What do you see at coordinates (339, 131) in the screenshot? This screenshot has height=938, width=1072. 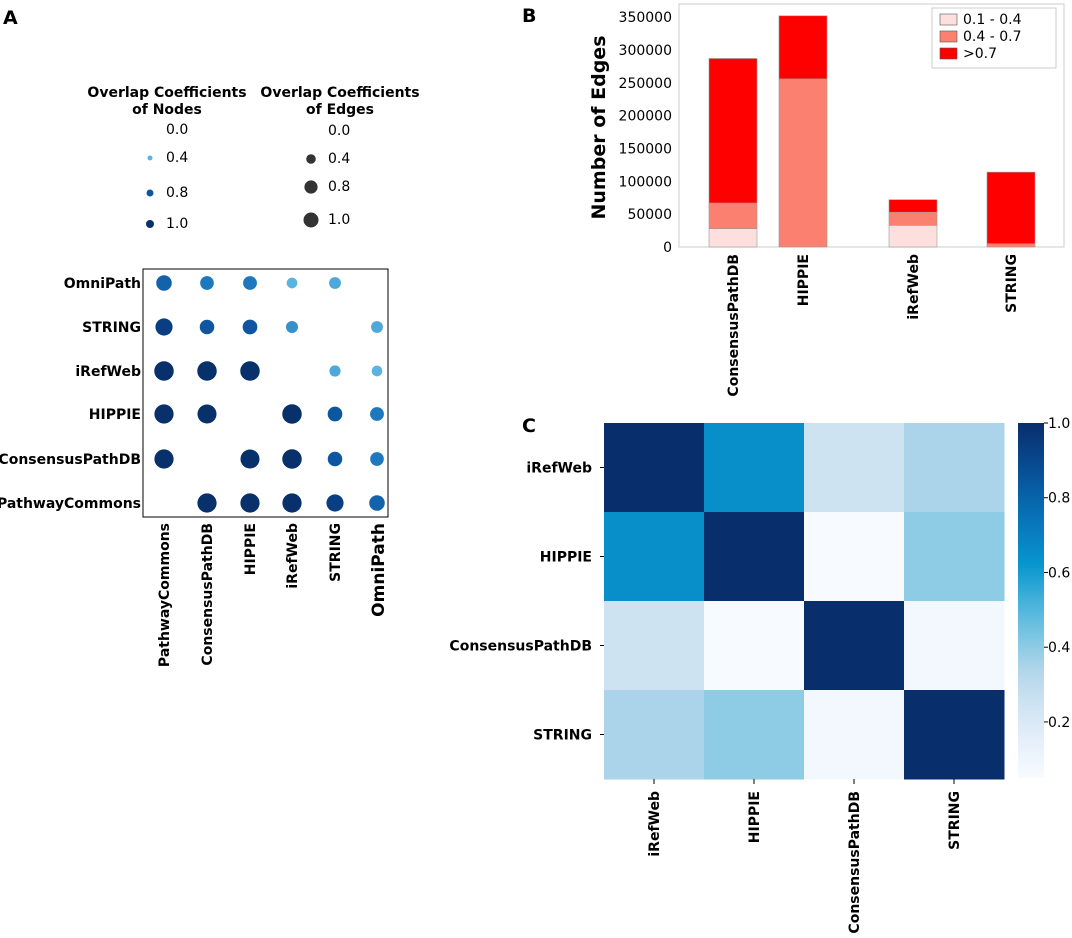 I see `legend-edge-label-0-0: 0.0` at bounding box center [339, 131].